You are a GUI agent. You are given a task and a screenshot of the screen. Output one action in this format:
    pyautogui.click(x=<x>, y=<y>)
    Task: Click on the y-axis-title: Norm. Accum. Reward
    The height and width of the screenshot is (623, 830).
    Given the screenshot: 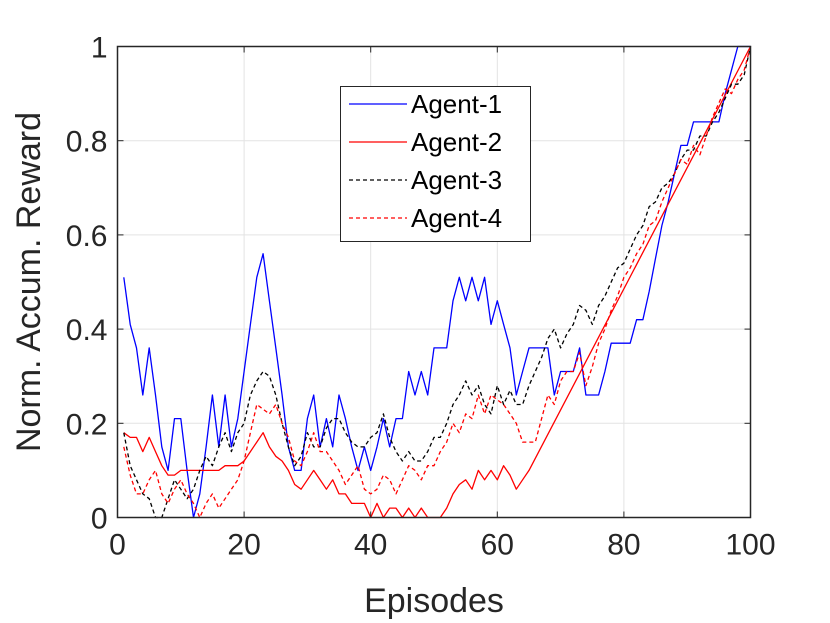 What is the action you would take?
    pyautogui.click(x=29, y=282)
    